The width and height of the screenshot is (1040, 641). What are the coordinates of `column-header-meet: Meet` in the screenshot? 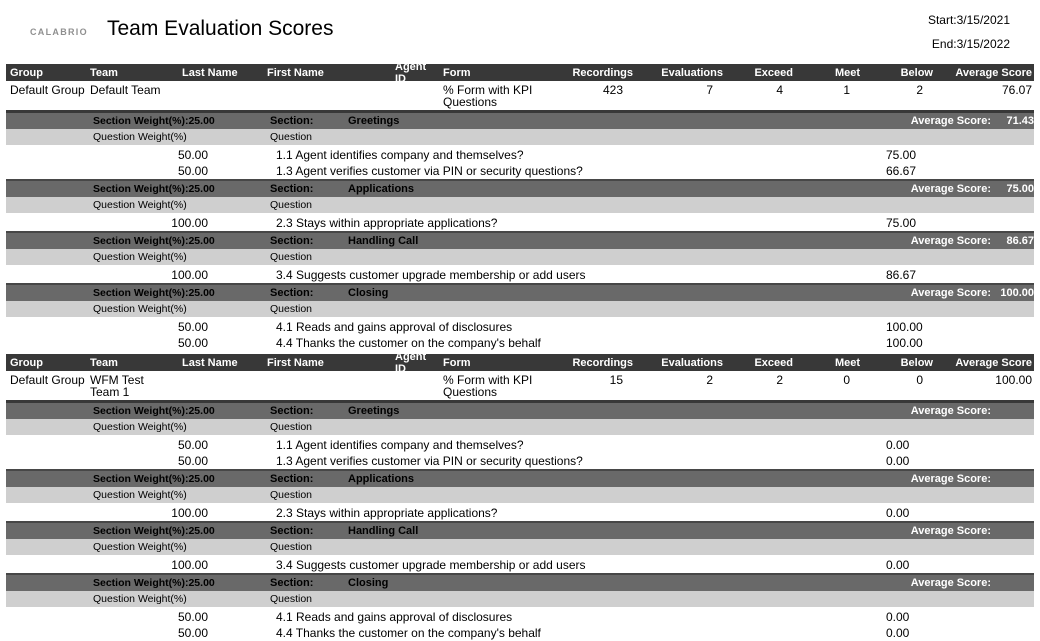 It's located at (847, 362).